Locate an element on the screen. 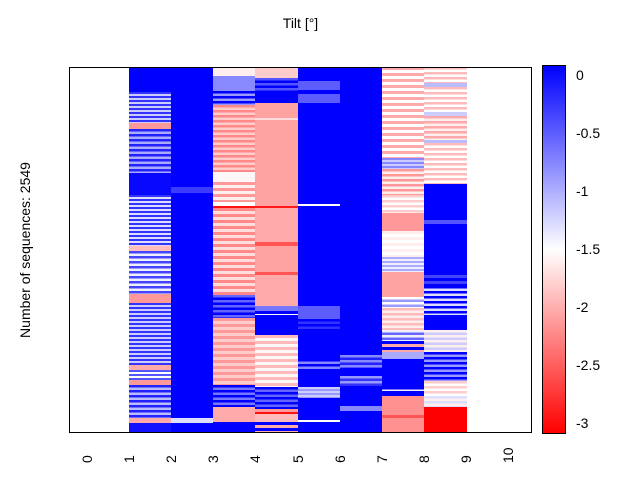 The width and height of the screenshot is (640, 480). chart-title: Tilt [°] is located at coordinates (300, 23).